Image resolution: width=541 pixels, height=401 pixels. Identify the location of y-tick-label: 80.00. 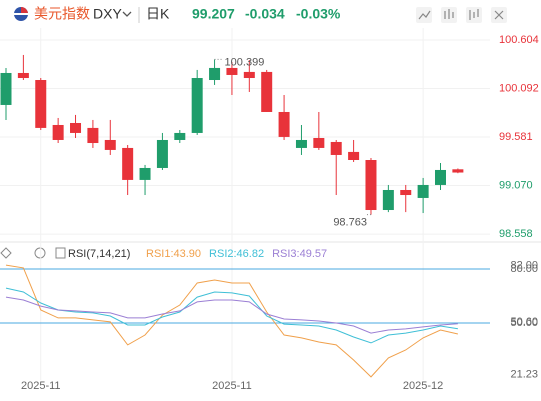
(524, 269).